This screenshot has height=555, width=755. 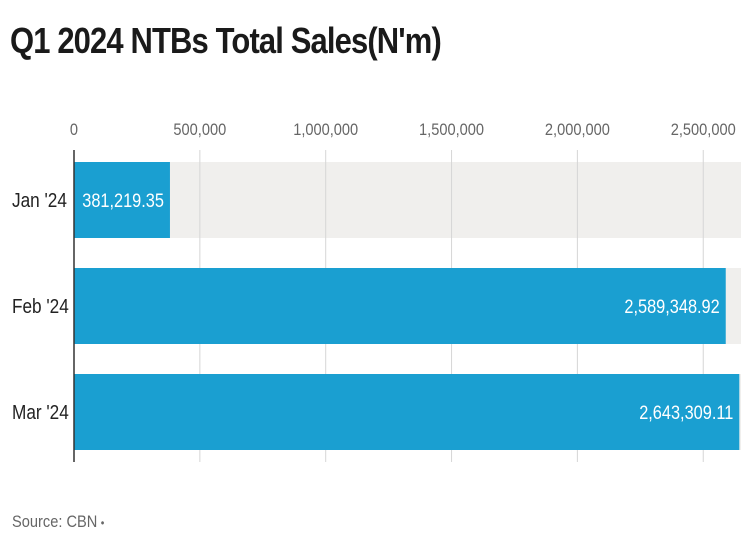 What do you see at coordinates (451, 130) in the screenshot?
I see `x-tick-label: 1,500,000` at bounding box center [451, 130].